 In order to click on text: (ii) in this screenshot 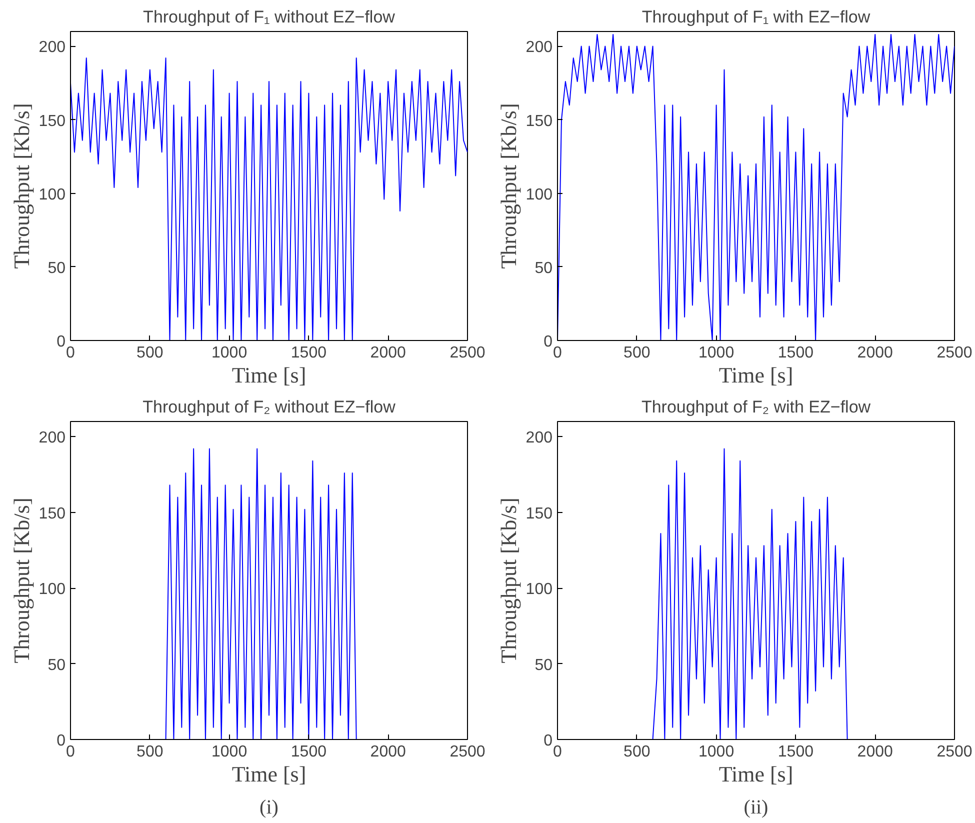, I will do `click(756, 807)`.